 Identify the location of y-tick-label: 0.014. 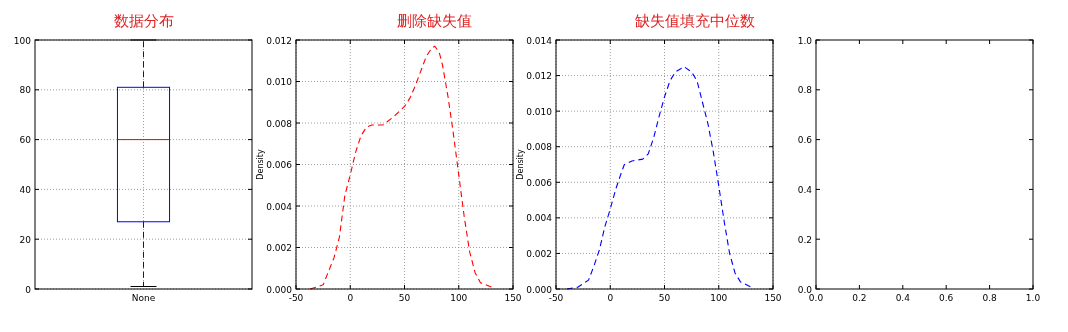
(539, 40).